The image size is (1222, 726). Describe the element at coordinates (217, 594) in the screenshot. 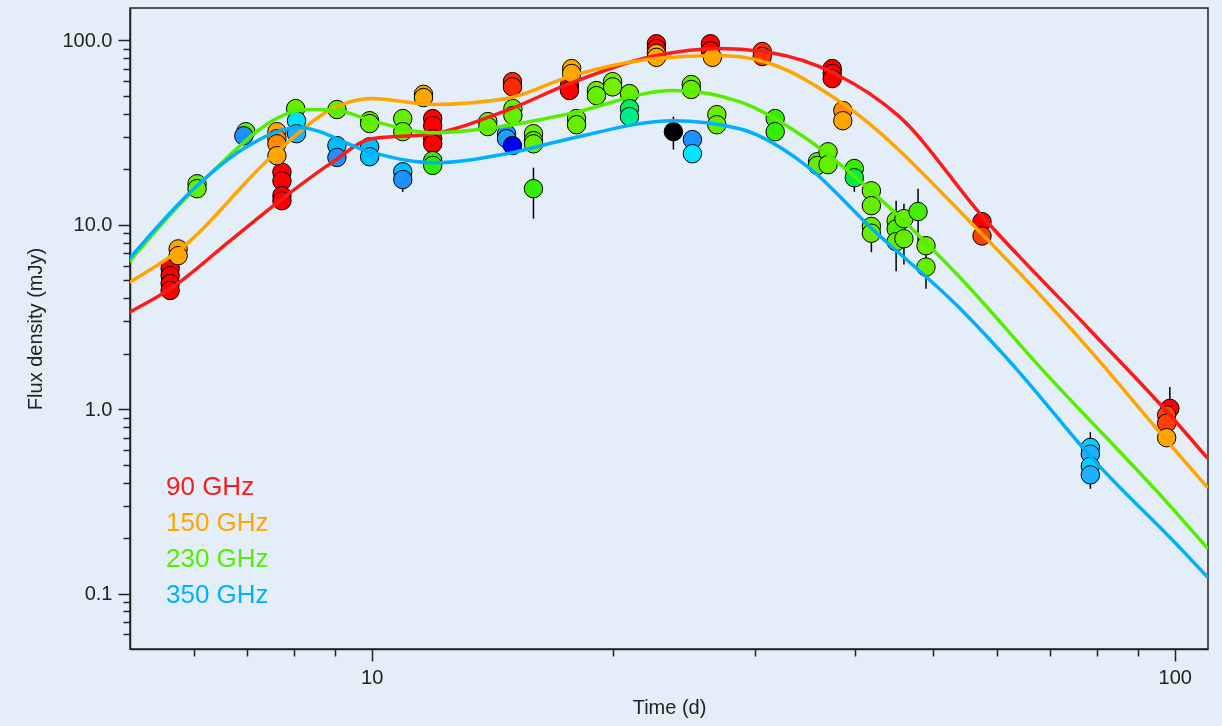

I see `text: 350 GHz` at that location.